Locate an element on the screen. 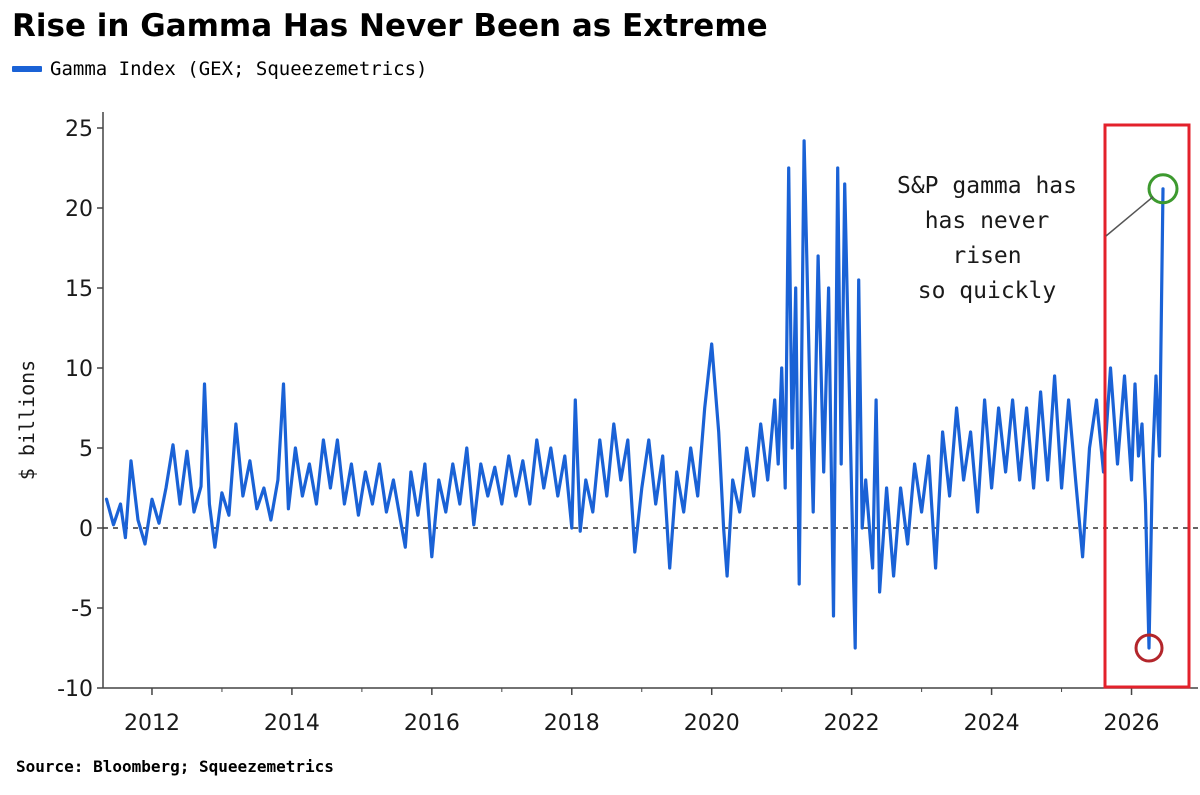 This screenshot has width=1200, height=795. y-tick-label: 25 is located at coordinates (79, 129).